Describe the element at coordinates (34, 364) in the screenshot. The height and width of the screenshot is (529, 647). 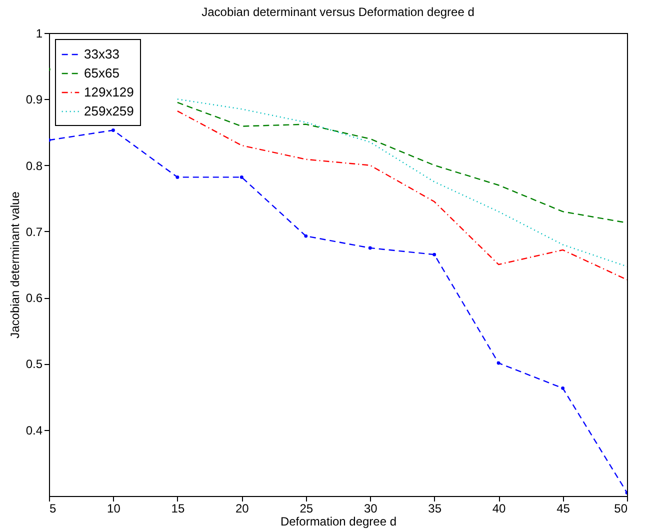
I see `y-tick-label: 0.5` at that location.